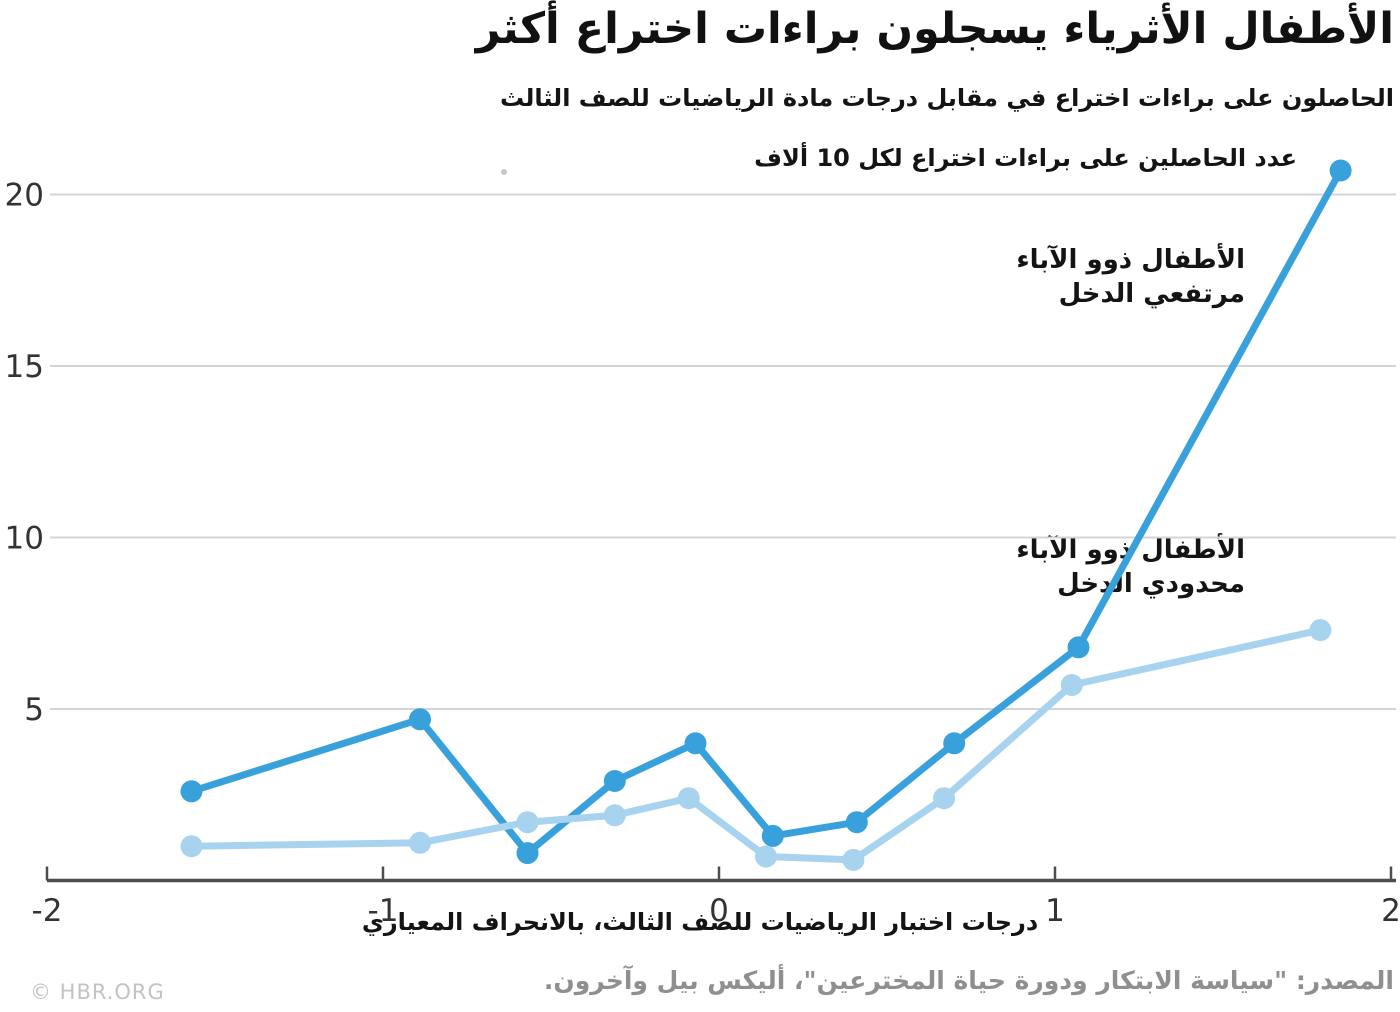 The image size is (1400, 1012). I want to click on y-tick-label-5: 5, so click(34, 710).